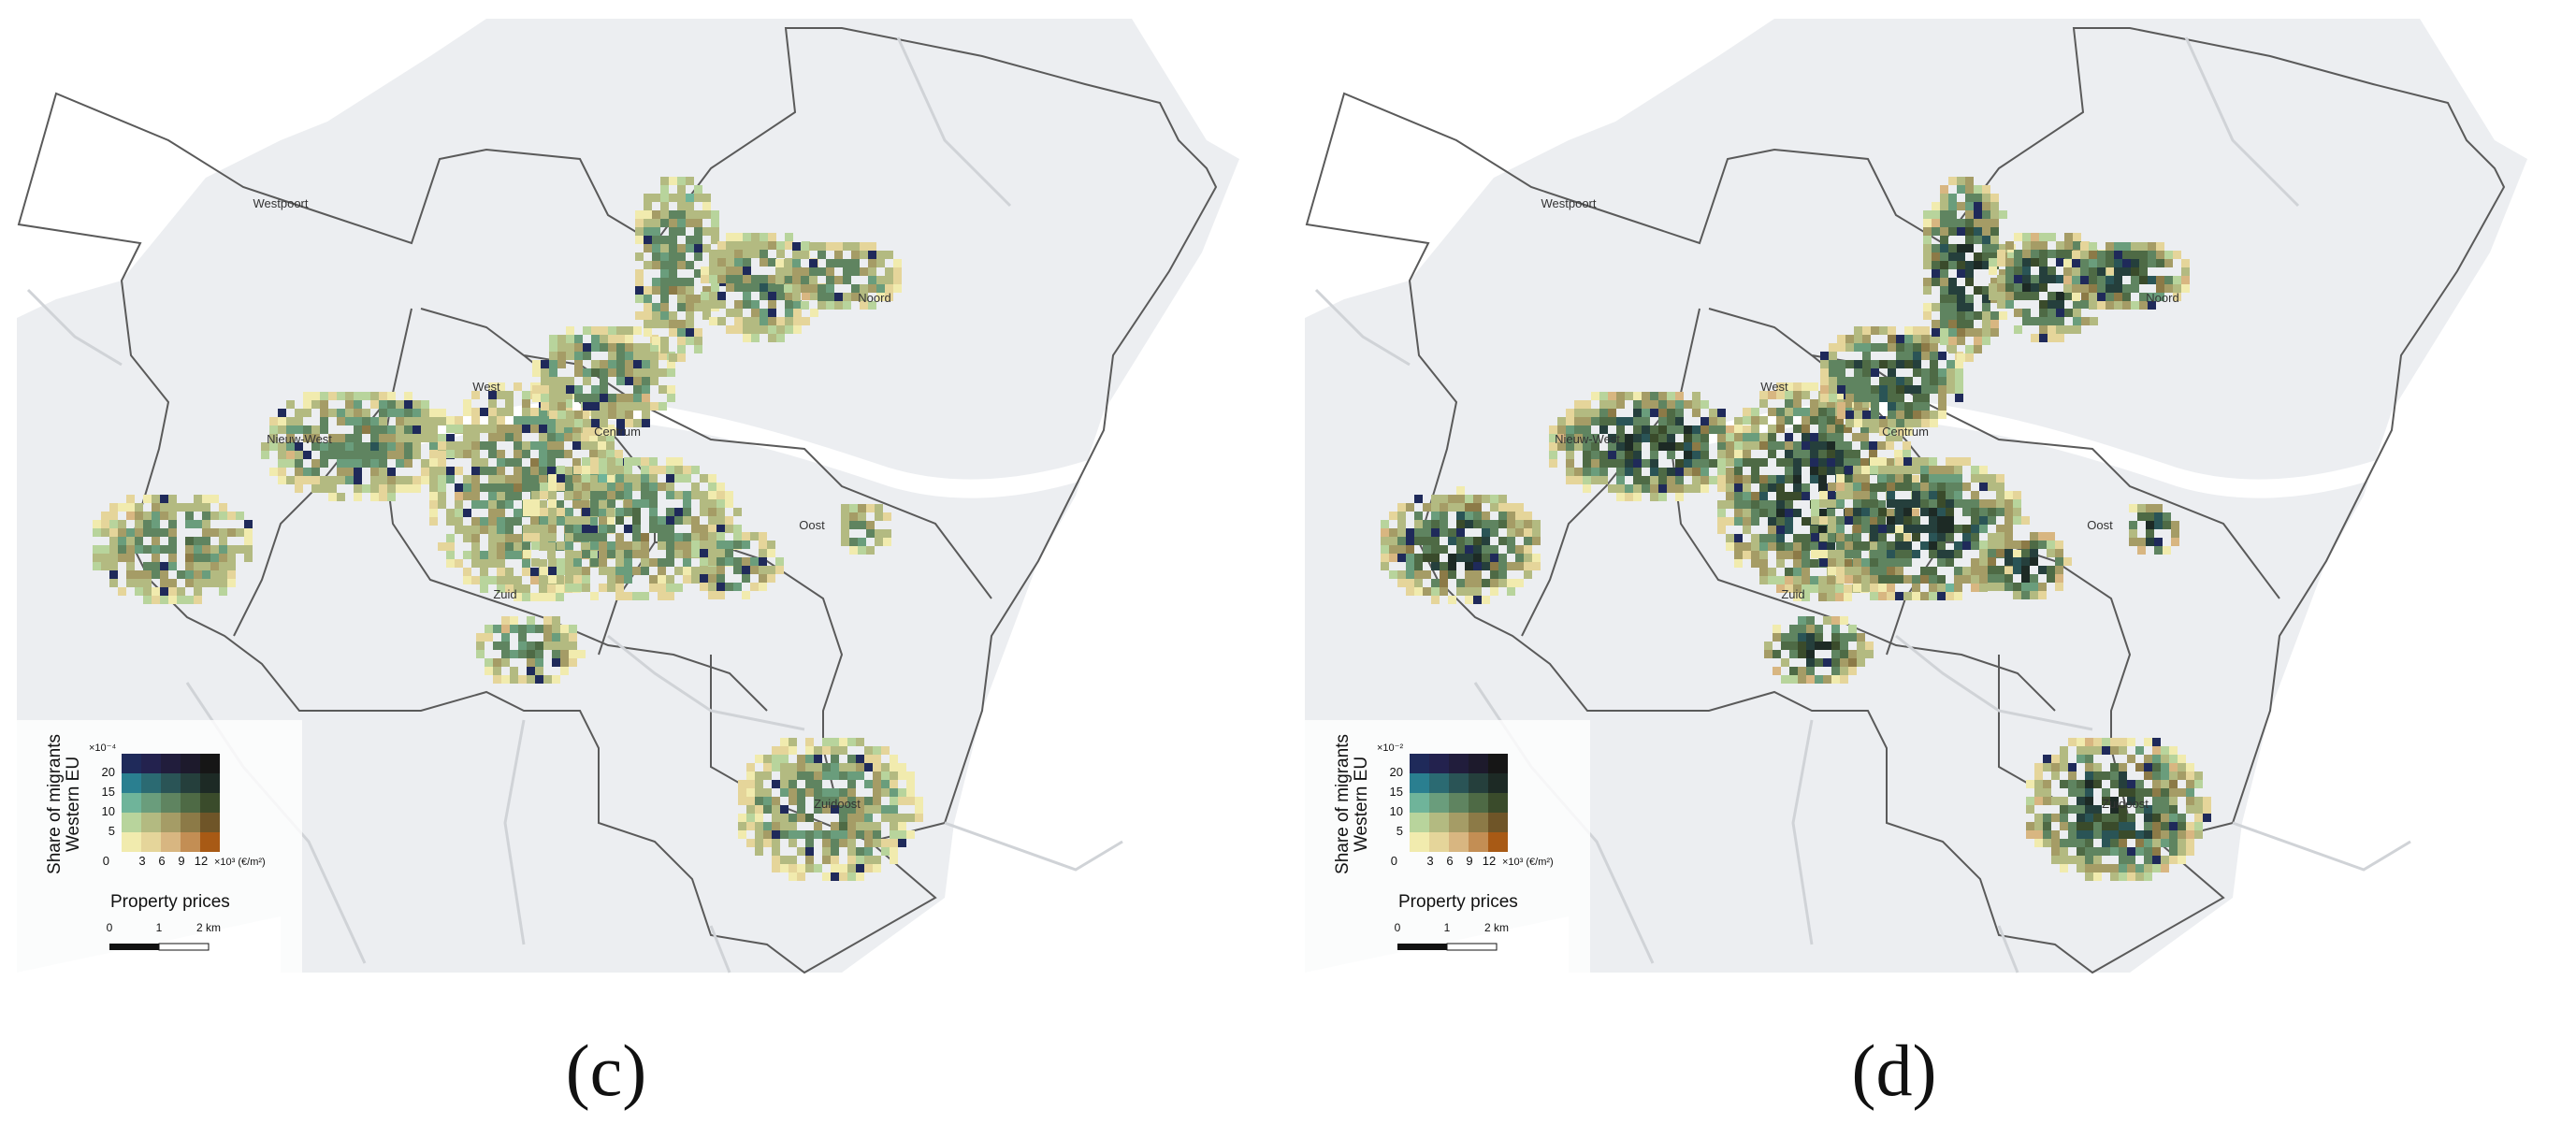  I want to click on legend-x-unit: ×10³ (€/m²), so click(1528, 862).